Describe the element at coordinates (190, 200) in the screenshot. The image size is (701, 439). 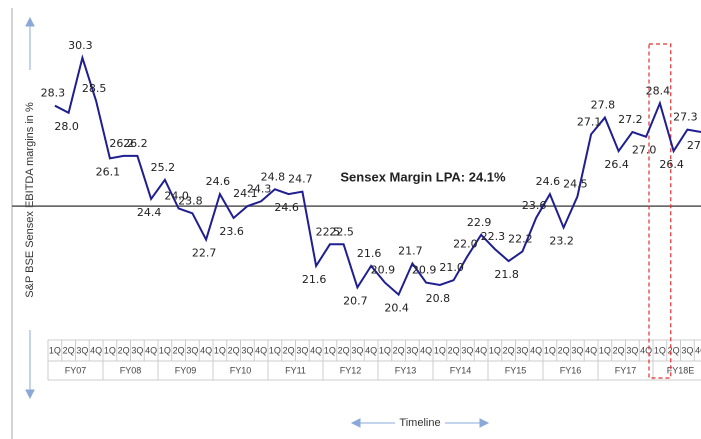
I see `data-label: 23.8` at that location.